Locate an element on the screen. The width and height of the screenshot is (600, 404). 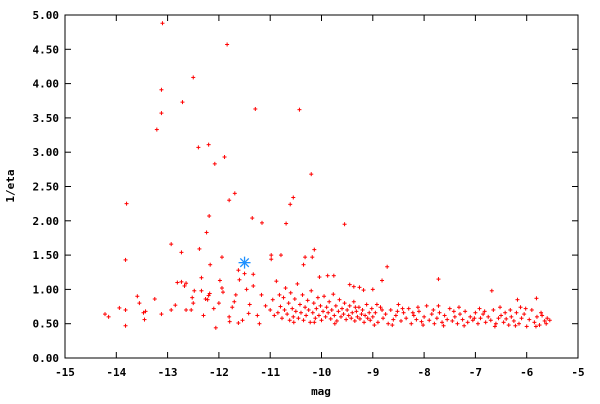
y-tick-label: 0.00 is located at coordinates (46, 358).